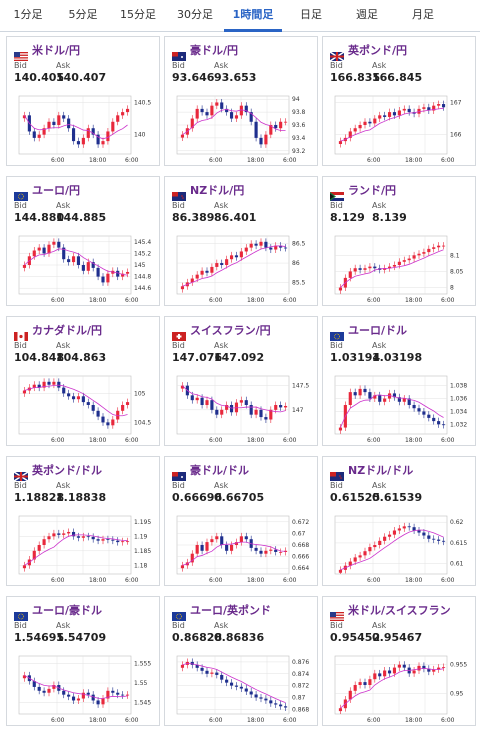  Describe the element at coordinates (455, 255) in the screenshot. I see `y-tick-label: 8.1` at that location.